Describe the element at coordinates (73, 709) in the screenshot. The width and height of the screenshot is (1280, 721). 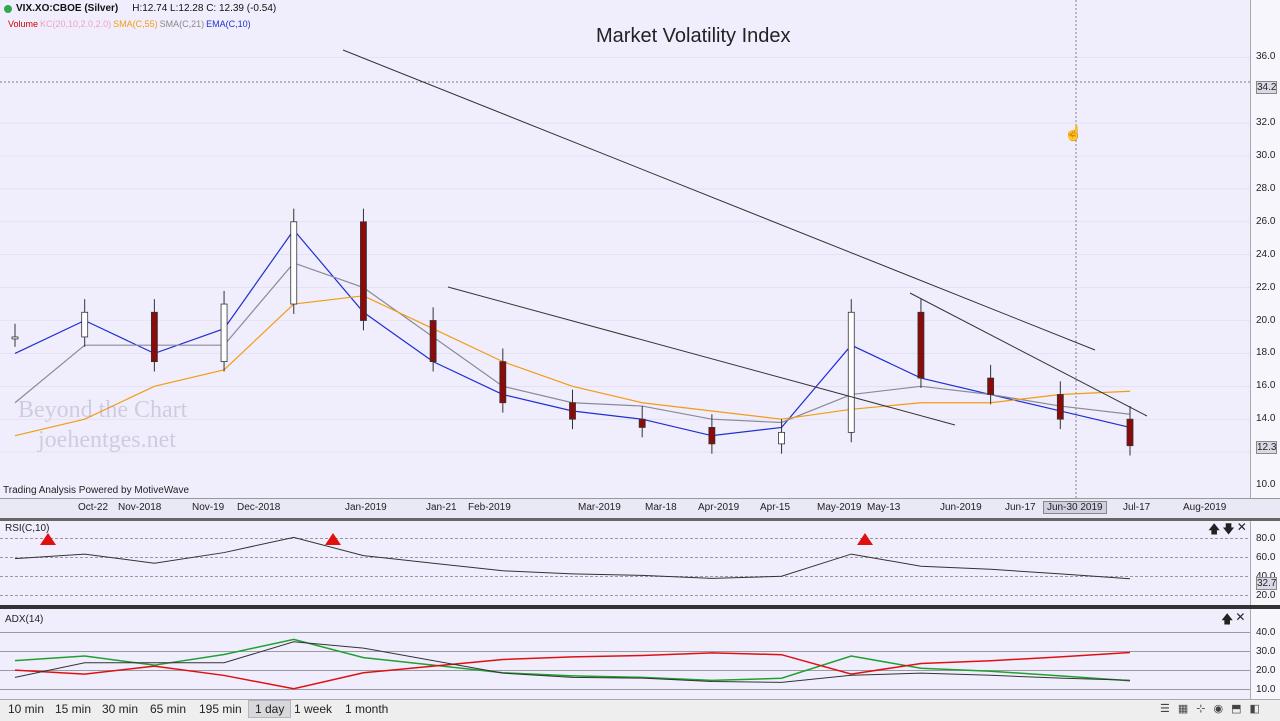
I see `timeframe-button: 15 min` at that location.